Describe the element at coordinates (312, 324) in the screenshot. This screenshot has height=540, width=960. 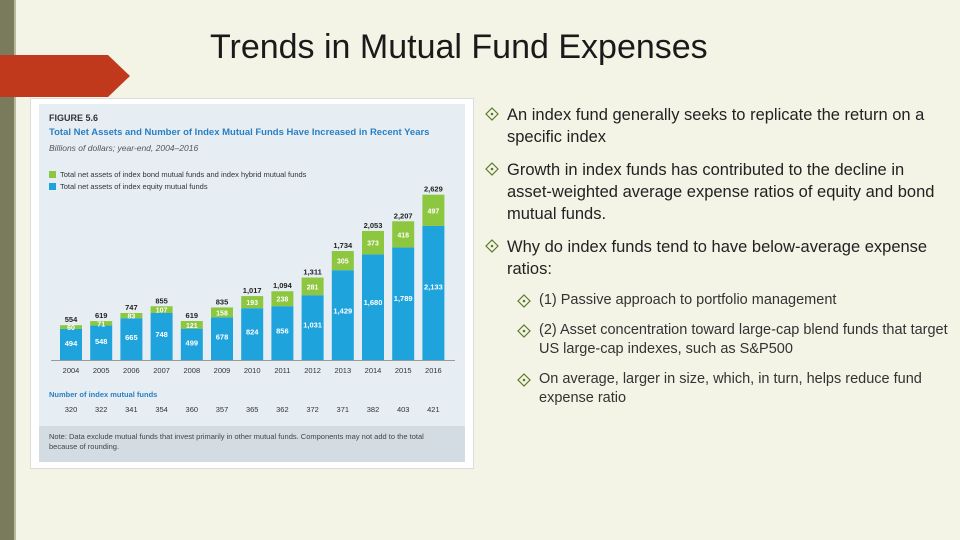
I see `equity-value-label: 1,031` at that location.